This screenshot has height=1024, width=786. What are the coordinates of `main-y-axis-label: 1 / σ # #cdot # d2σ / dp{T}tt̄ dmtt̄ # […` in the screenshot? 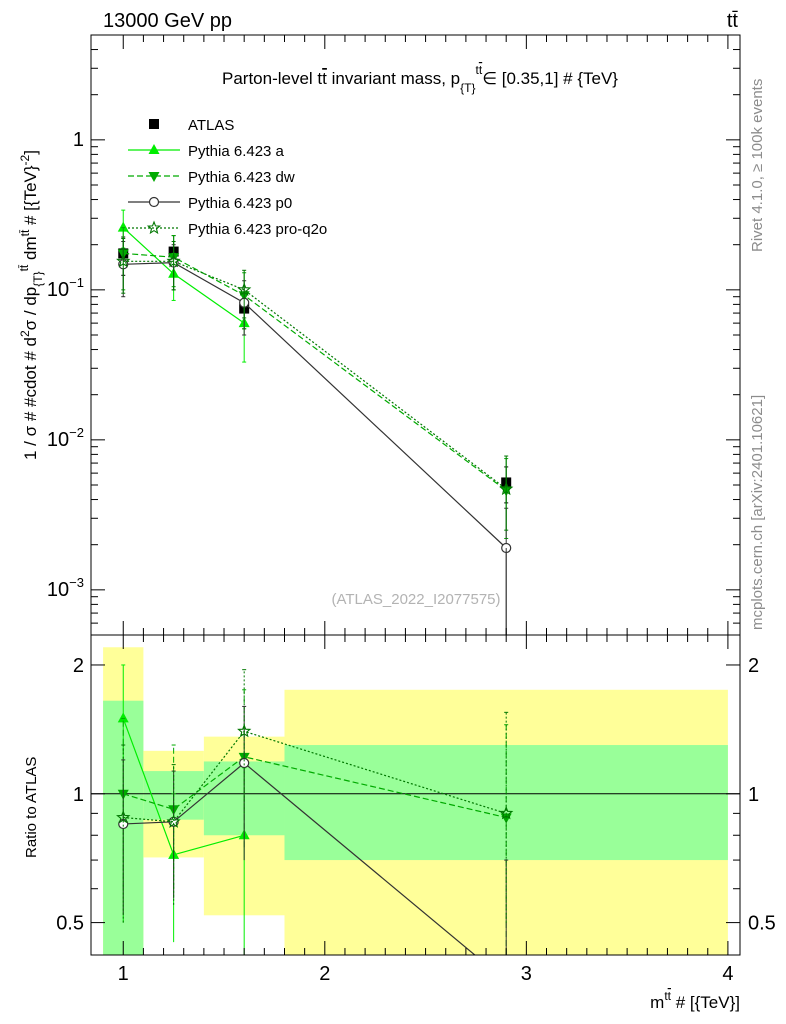 It's located at (31, 305).